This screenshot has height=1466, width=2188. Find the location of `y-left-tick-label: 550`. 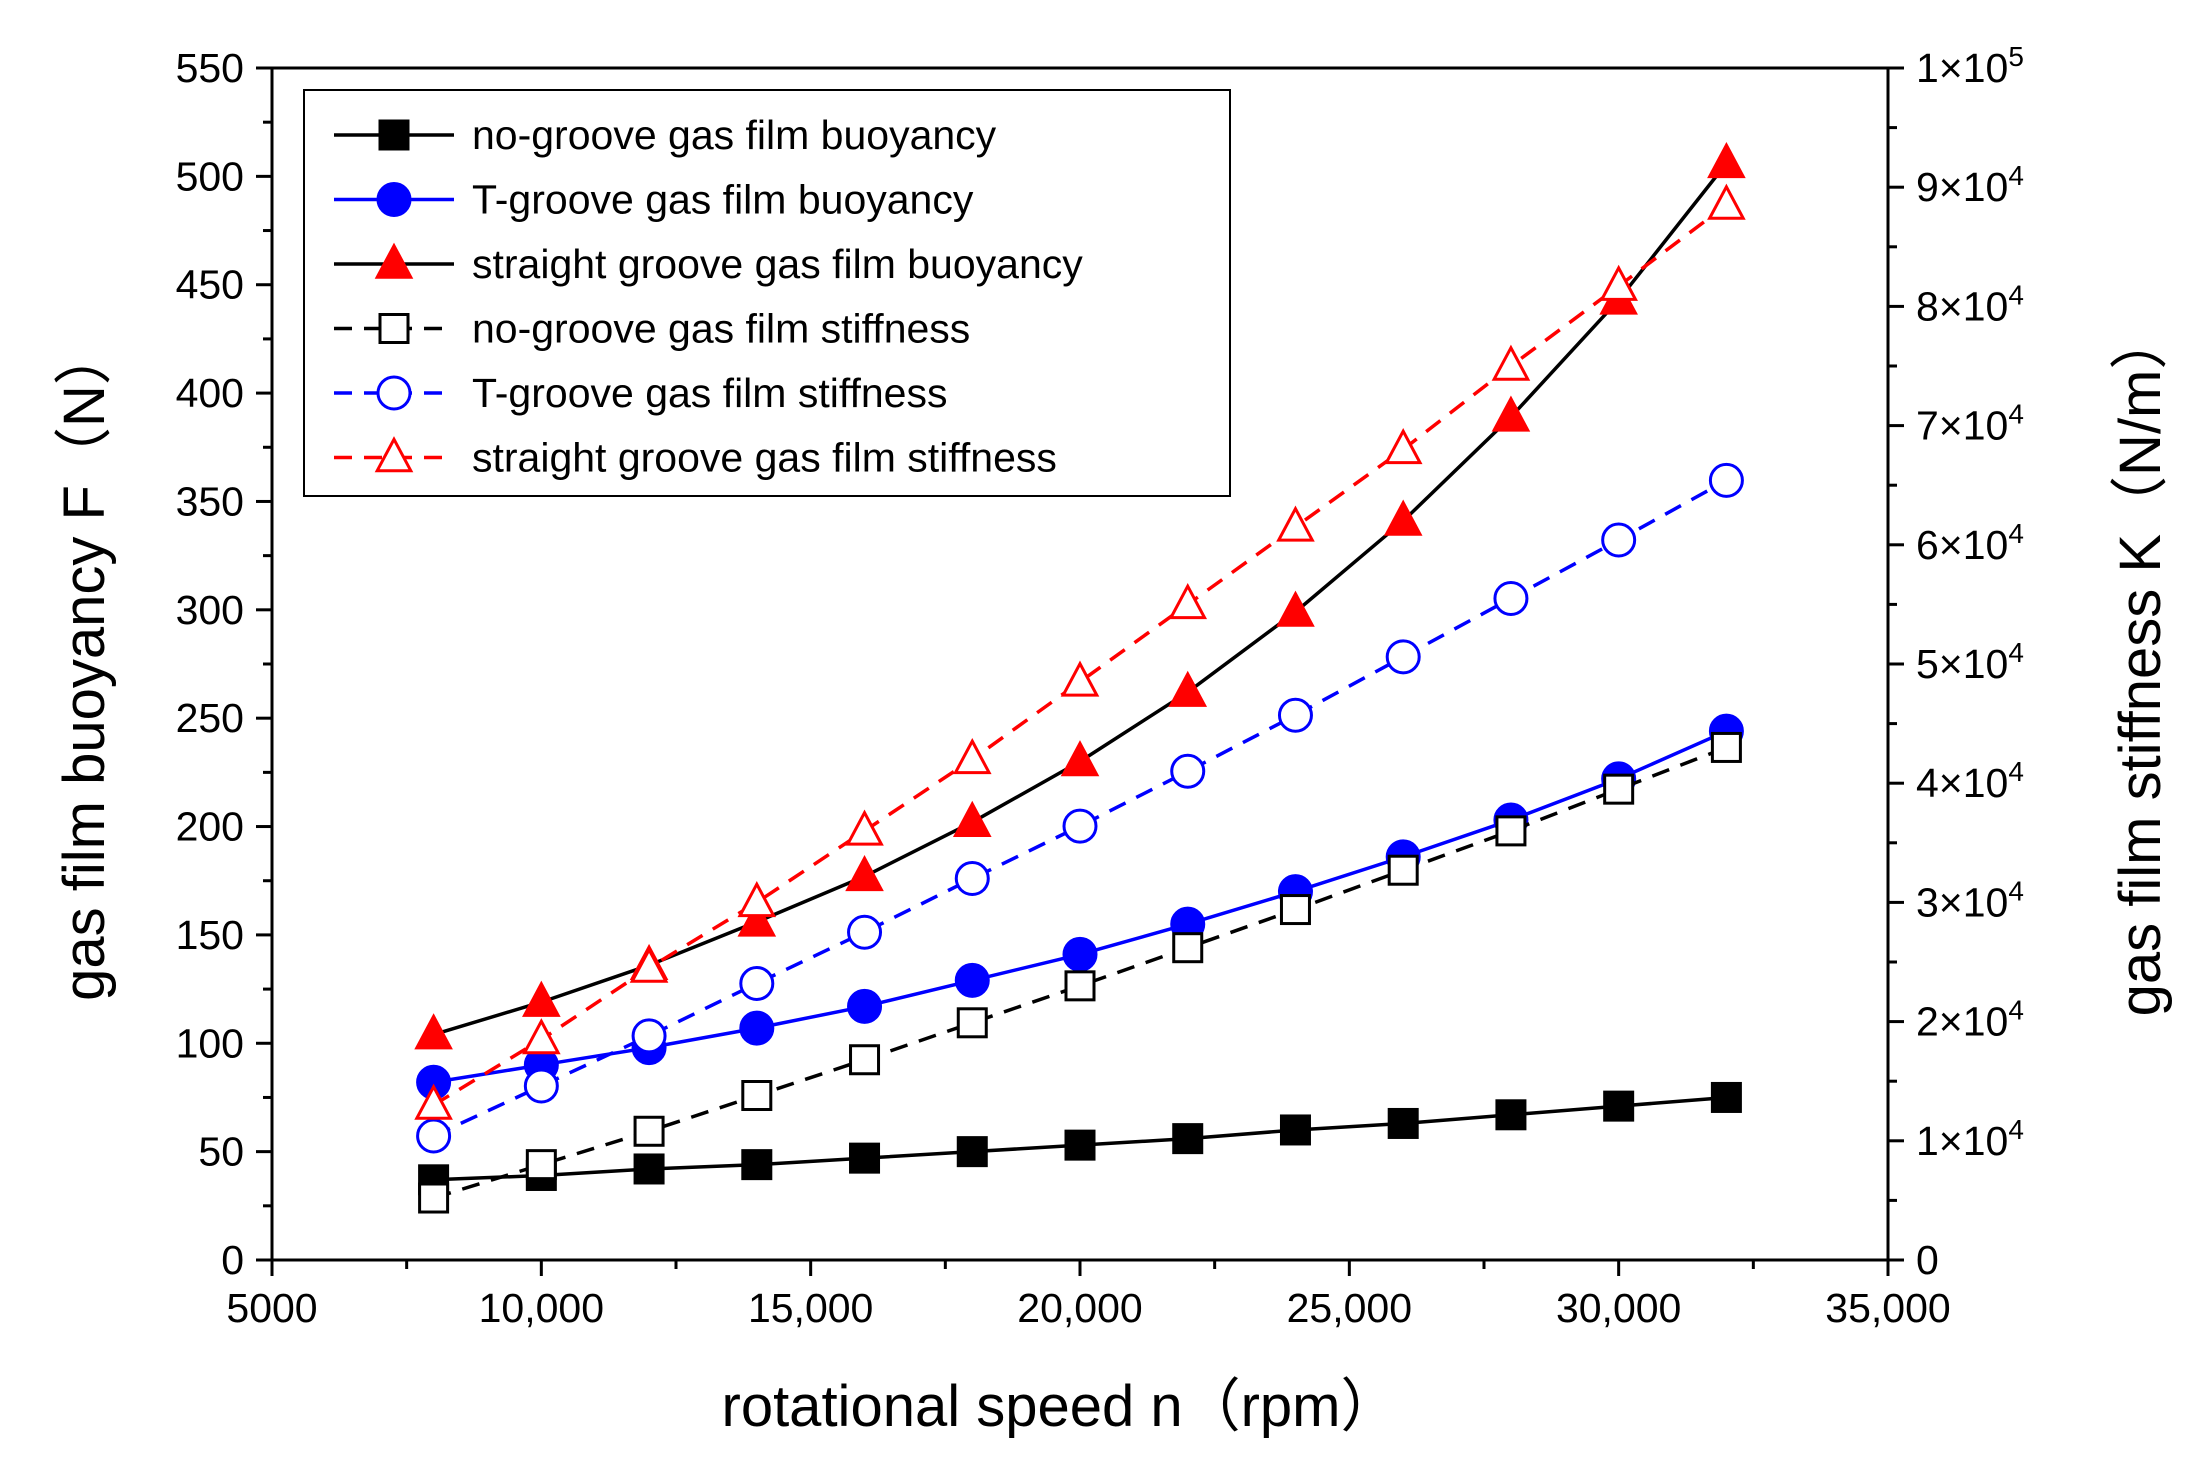

y-left-tick-label: 550 is located at coordinates (210, 68).